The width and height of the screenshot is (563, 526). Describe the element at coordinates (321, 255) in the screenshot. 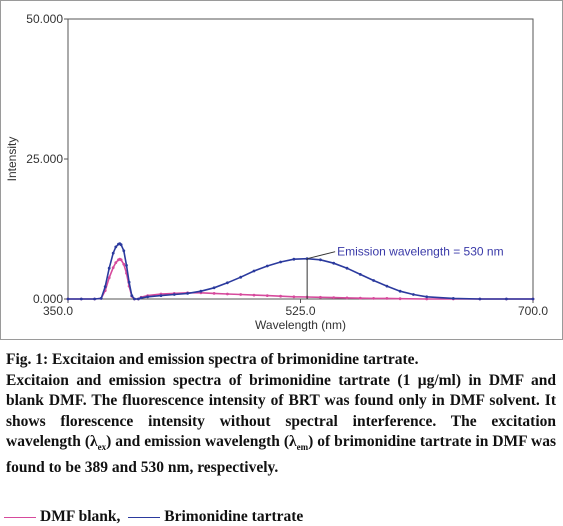

I see `annotation-leader-line` at that location.